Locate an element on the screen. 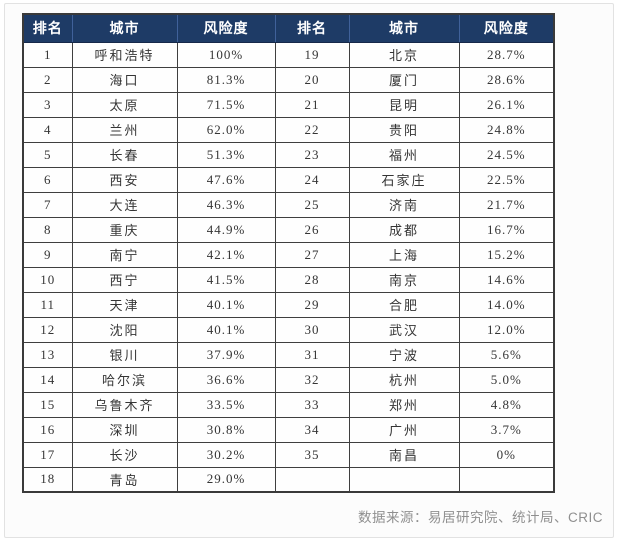 The width and height of the screenshot is (618, 541). city-cell: 合肥 is located at coordinates (404, 304).